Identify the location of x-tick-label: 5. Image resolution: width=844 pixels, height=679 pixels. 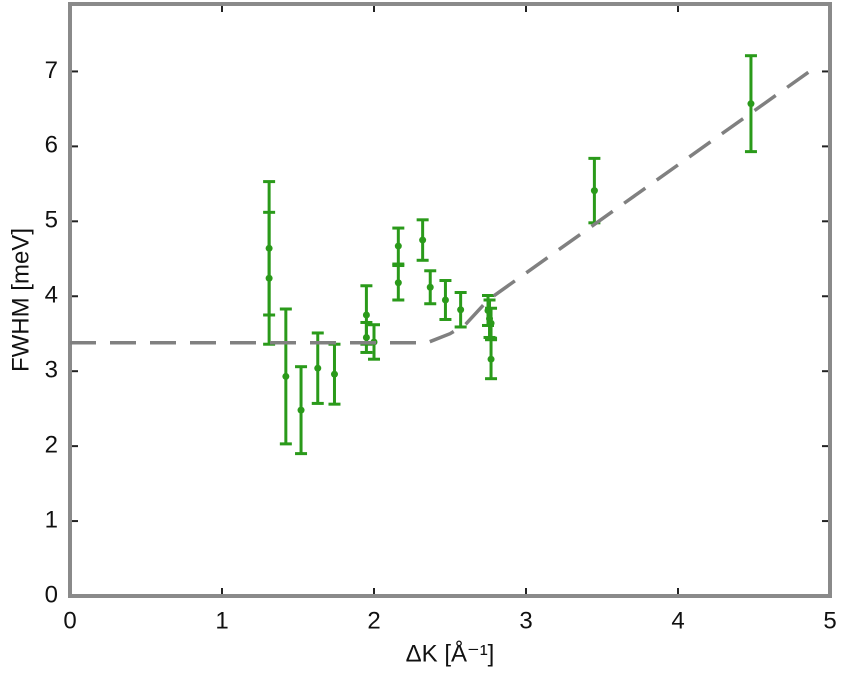
(829, 620).